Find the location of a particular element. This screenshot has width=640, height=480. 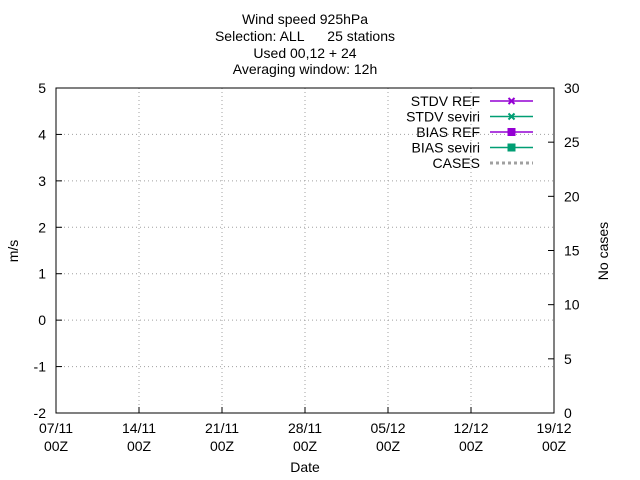

y-tick-label: 1 is located at coordinates (42, 274).